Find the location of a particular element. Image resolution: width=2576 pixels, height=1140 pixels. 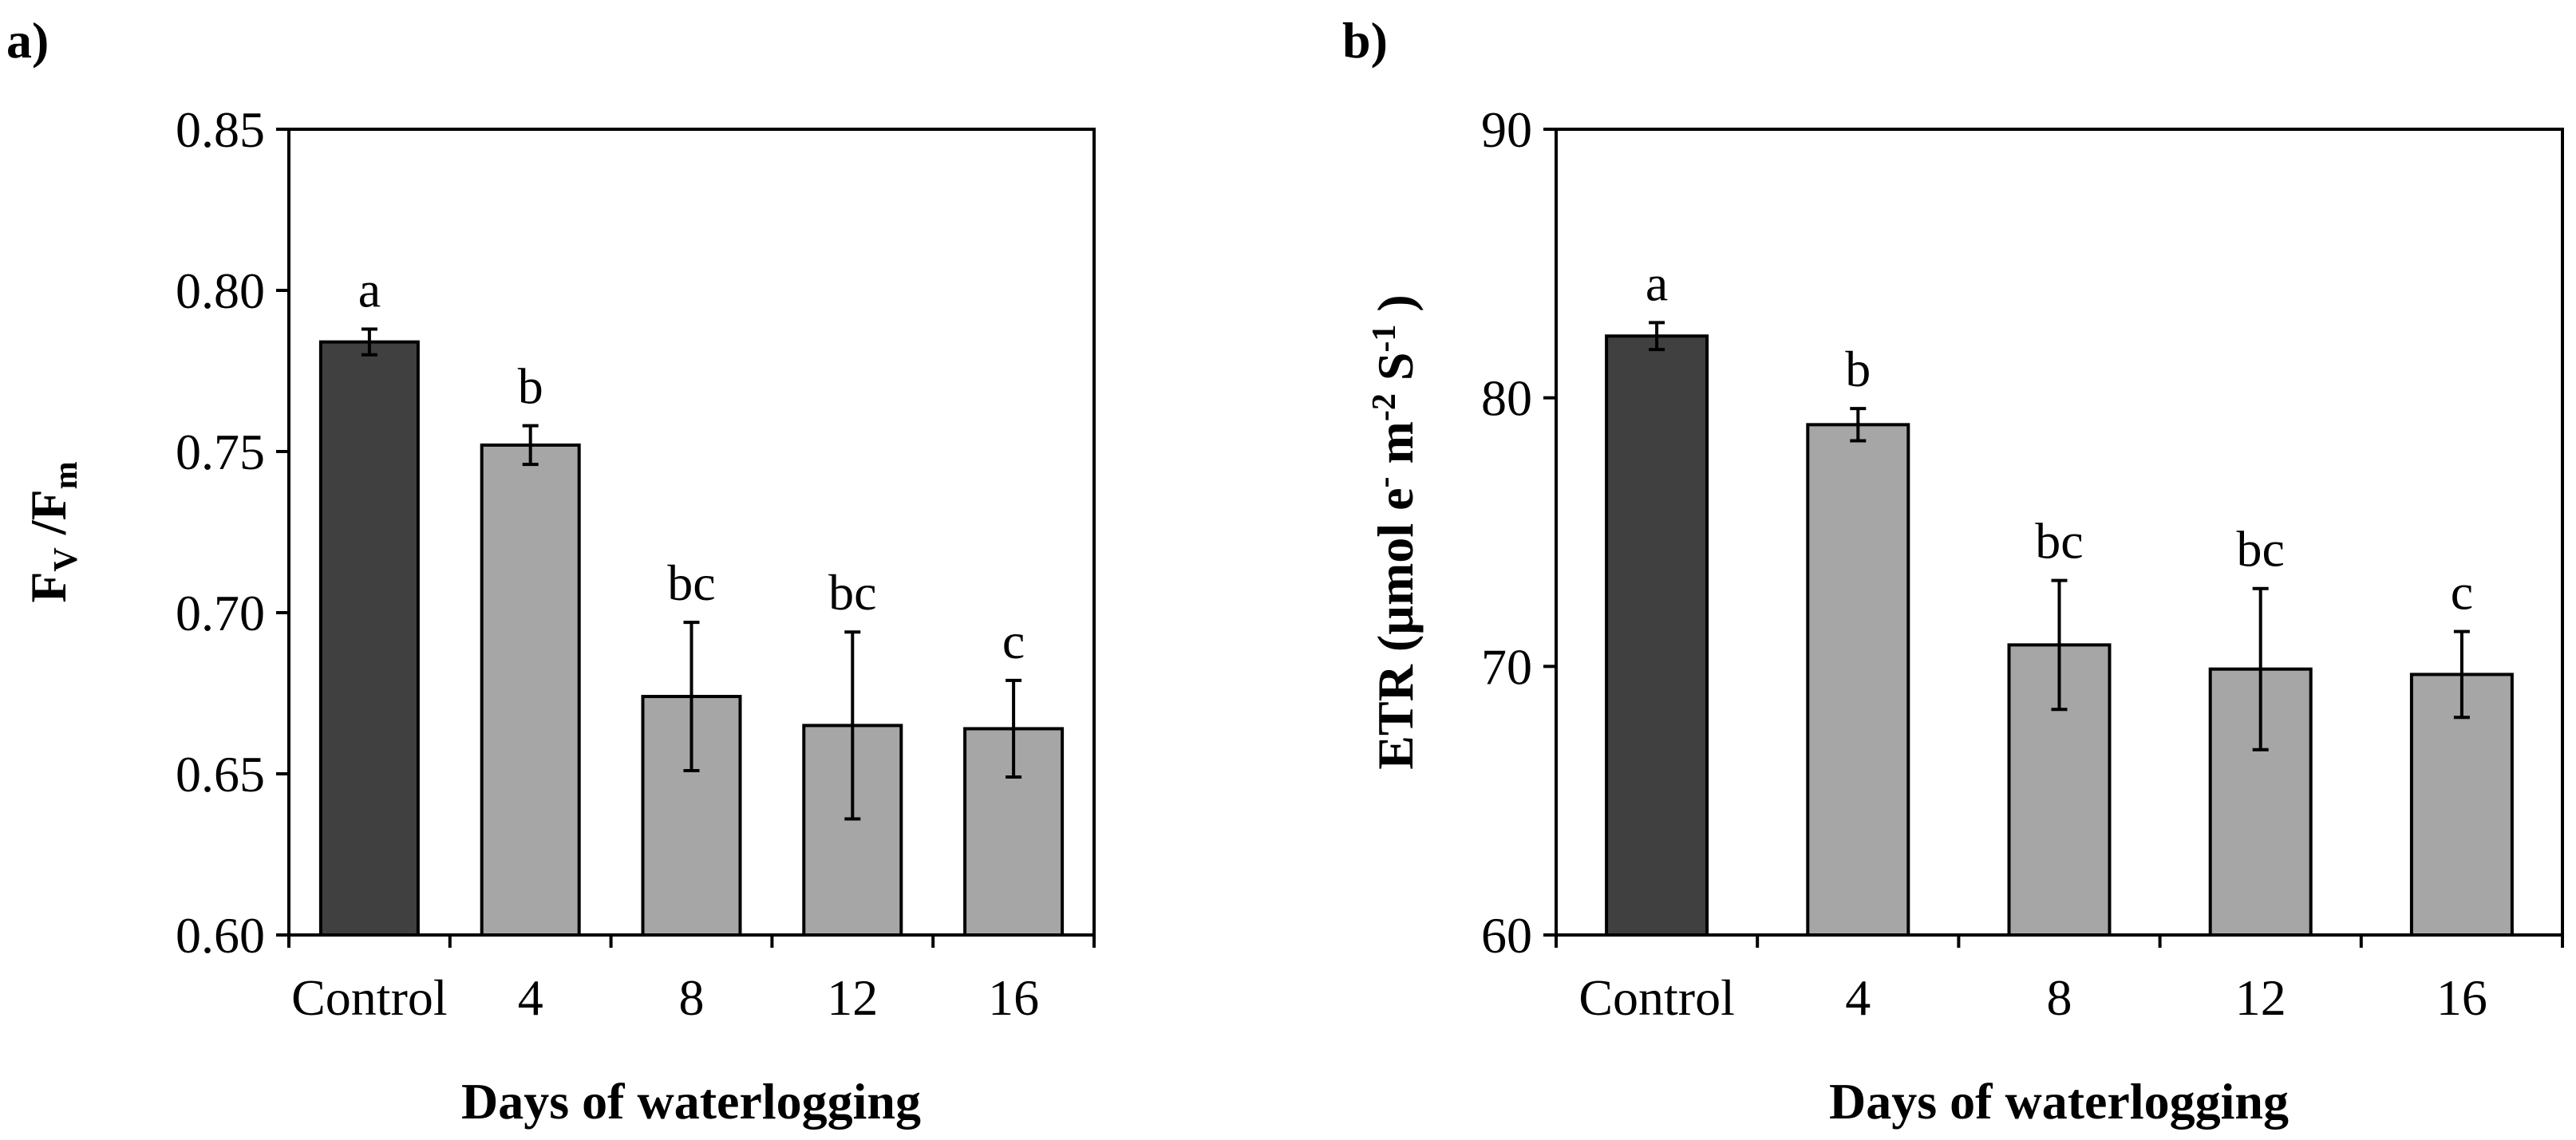

x-tick-label-b-1: 4 is located at coordinates (1858, 997).